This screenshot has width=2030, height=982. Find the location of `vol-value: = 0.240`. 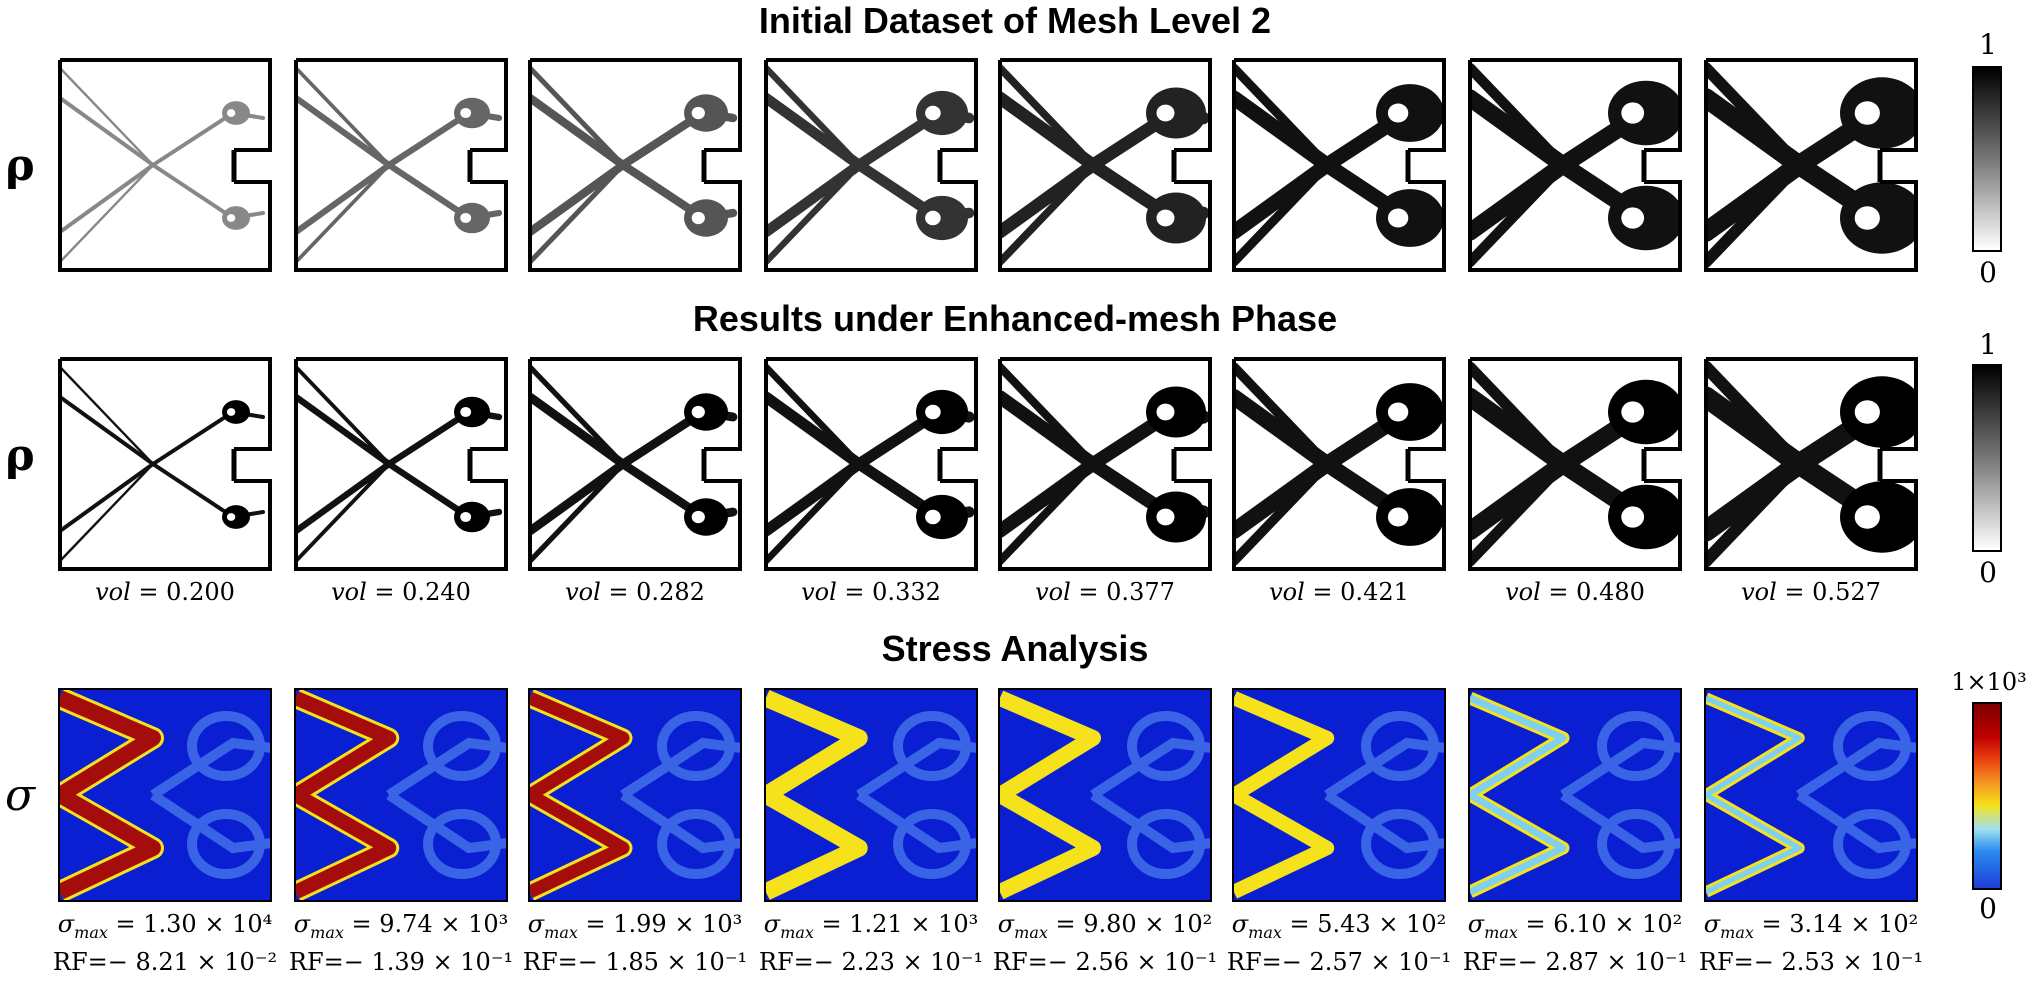

vol-value: = 0.240 is located at coordinates (418, 592).